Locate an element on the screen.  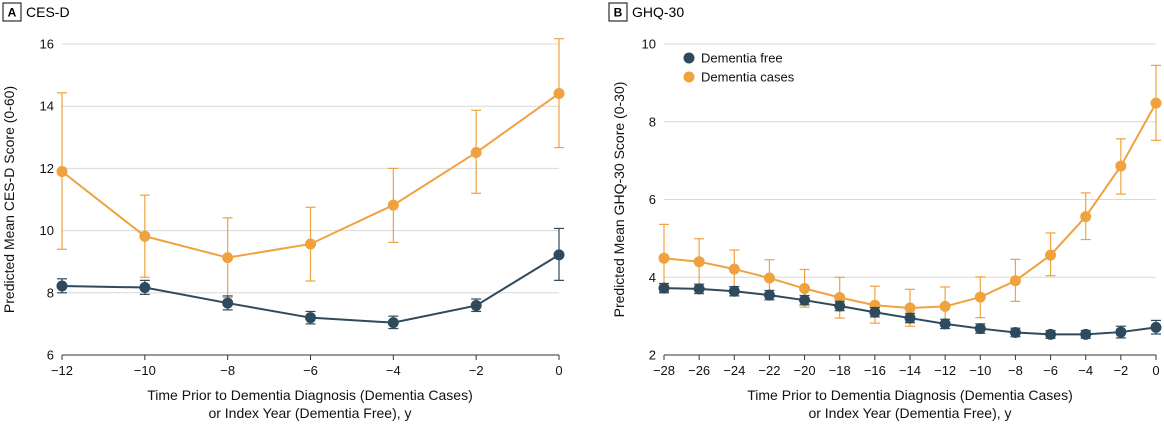
panel-label: B is located at coordinates (618, 13).